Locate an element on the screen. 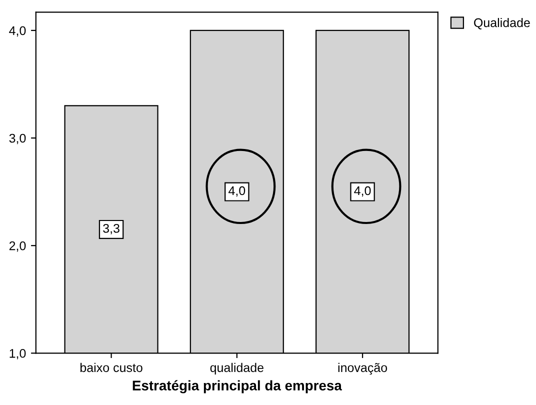 The height and width of the screenshot is (405, 536). y-tick-label: 1,0 is located at coordinates (18, 354).